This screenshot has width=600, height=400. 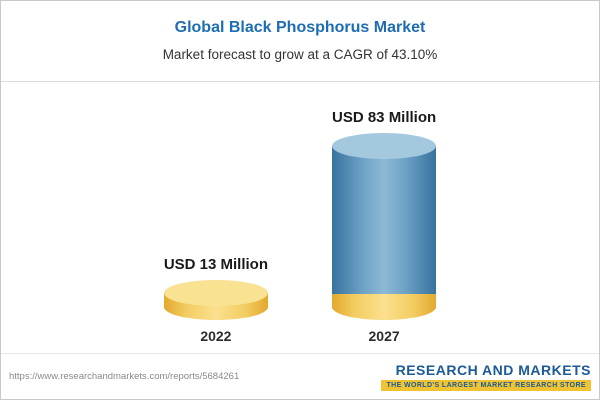 What do you see at coordinates (493, 370) in the screenshot?
I see `logo-wordmark: RESEARCH AND MARKETS` at bounding box center [493, 370].